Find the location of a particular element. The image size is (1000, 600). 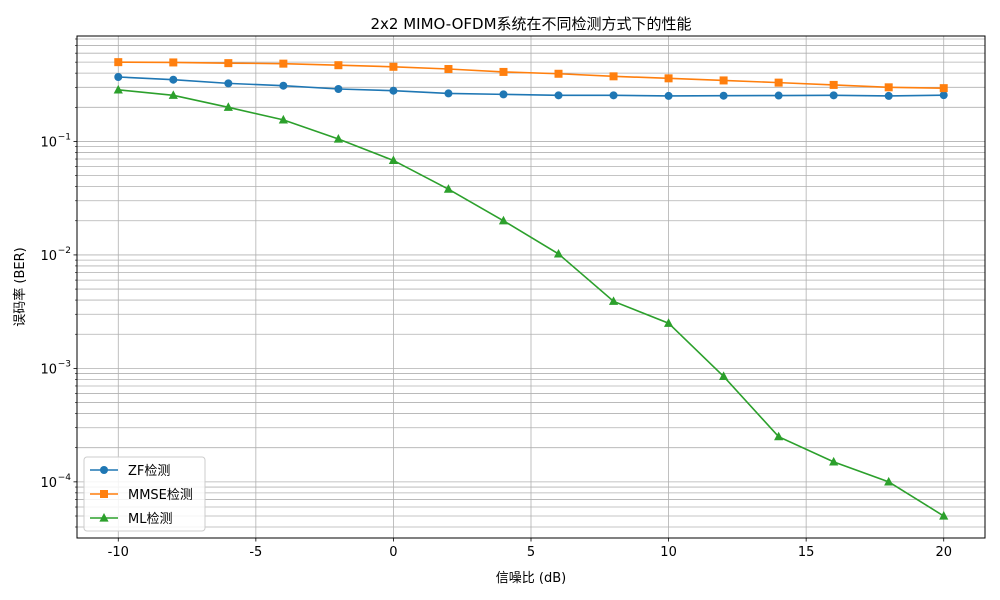

x-tick-label: 0 is located at coordinates (393, 552).